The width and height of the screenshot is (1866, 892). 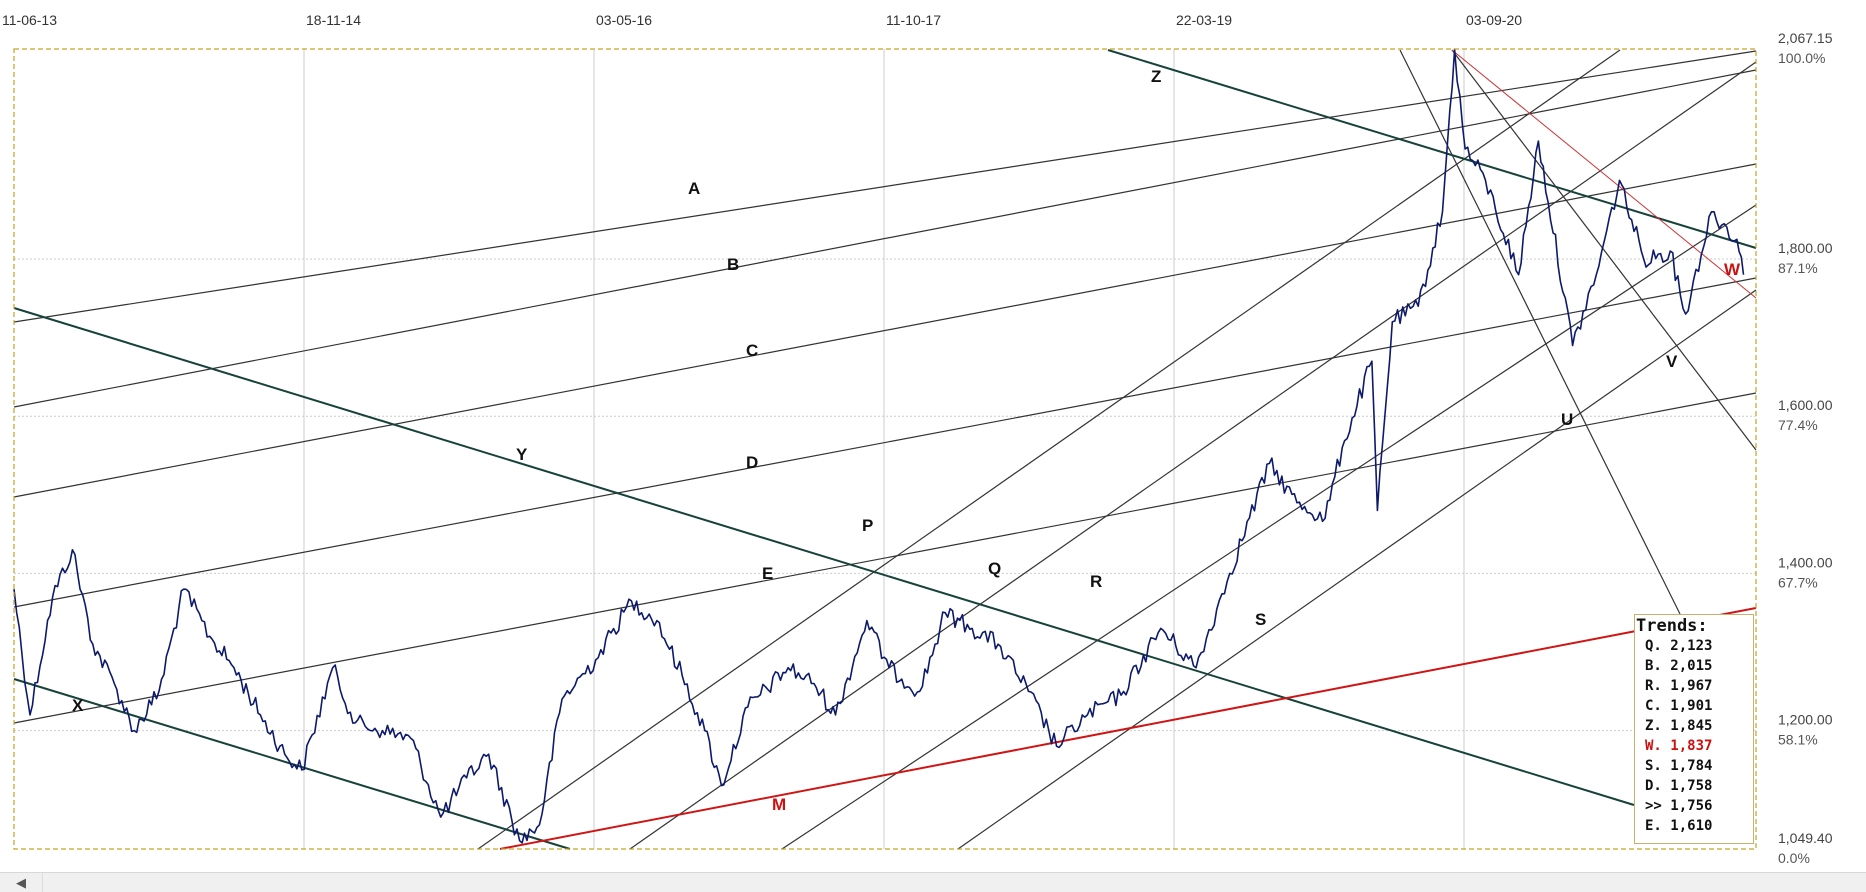 I want to click on trend-label-y: Y, so click(x=522, y=454).